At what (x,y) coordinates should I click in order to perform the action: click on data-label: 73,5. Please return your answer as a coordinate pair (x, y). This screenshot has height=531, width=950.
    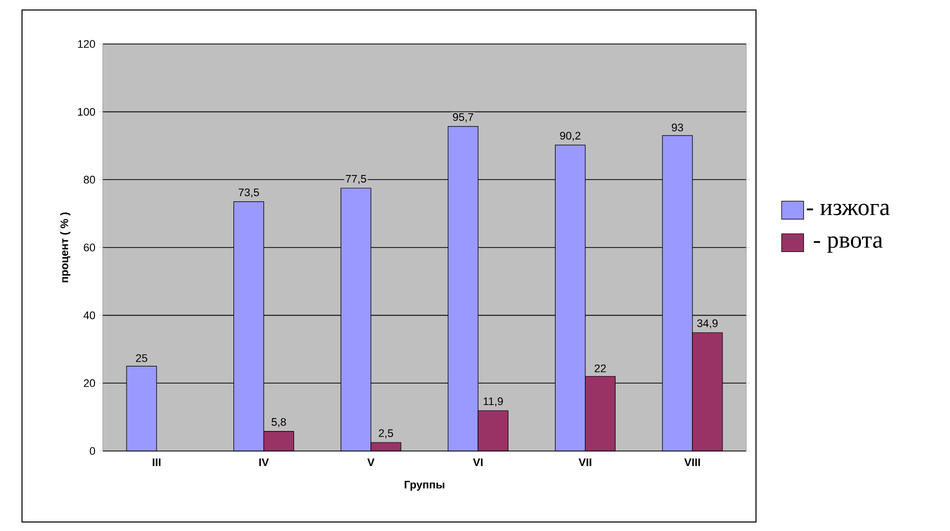
    Looking at the image, I should click on (248, 193).